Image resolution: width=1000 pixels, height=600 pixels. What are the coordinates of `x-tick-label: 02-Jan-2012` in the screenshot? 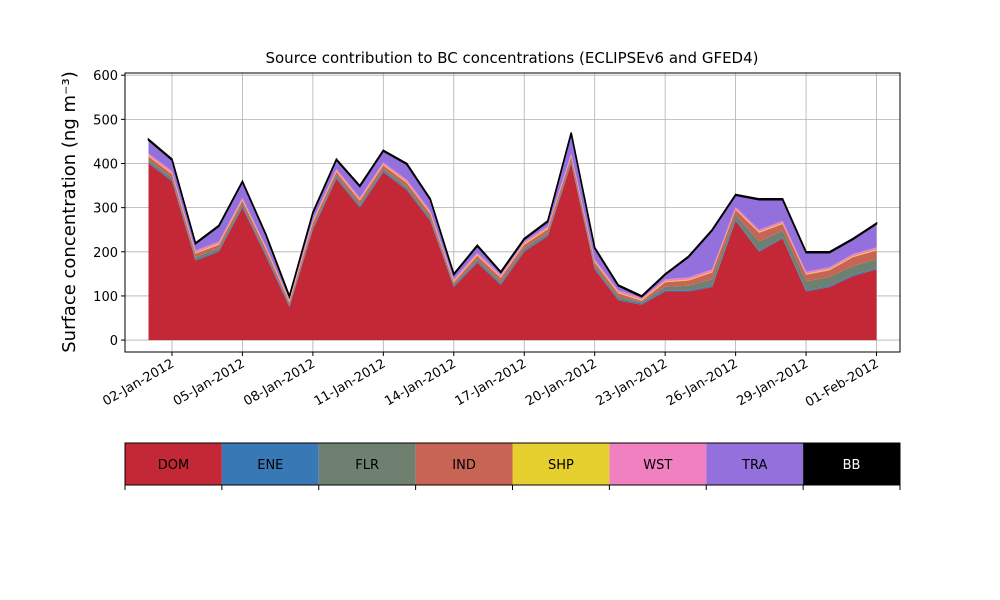 It's located at (138, 382).